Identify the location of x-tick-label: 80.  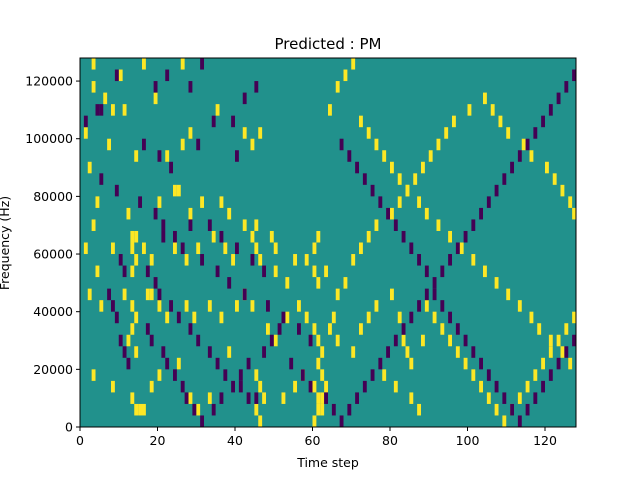
(390, 440).